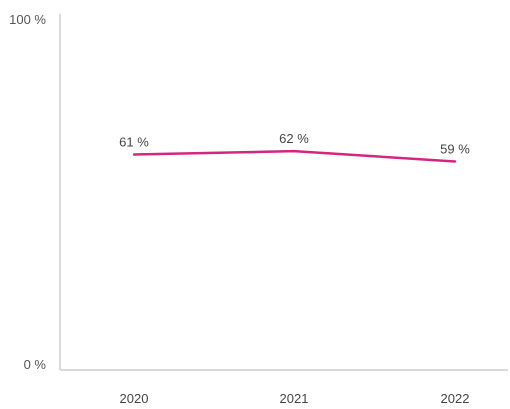 The width and height of the screenshot is (510, 409). I want to click on data-label: 62 %, so click(294, 138).